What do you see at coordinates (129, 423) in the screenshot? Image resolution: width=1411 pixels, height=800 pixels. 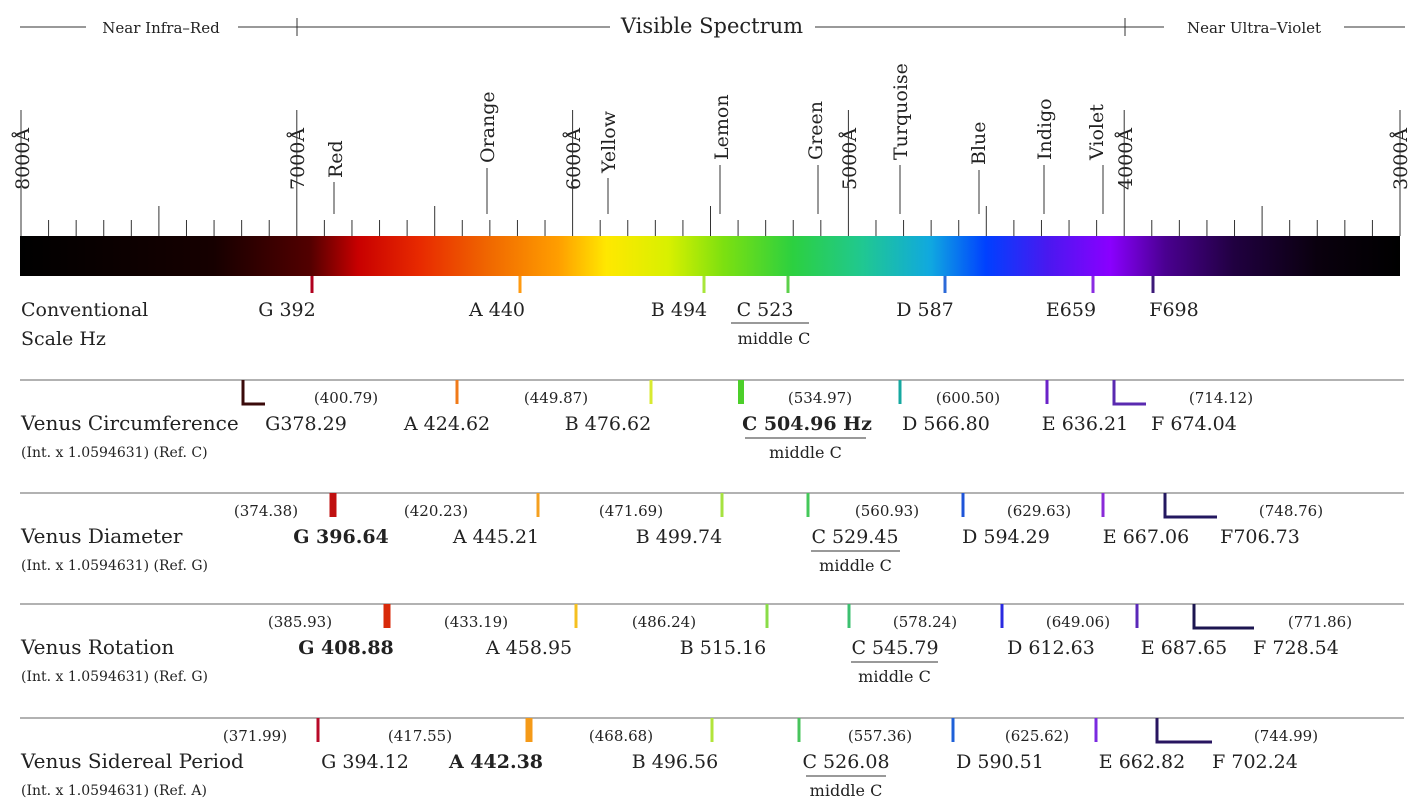 I see `row-title: Venus Circumference` at bounding box center [129, 423].